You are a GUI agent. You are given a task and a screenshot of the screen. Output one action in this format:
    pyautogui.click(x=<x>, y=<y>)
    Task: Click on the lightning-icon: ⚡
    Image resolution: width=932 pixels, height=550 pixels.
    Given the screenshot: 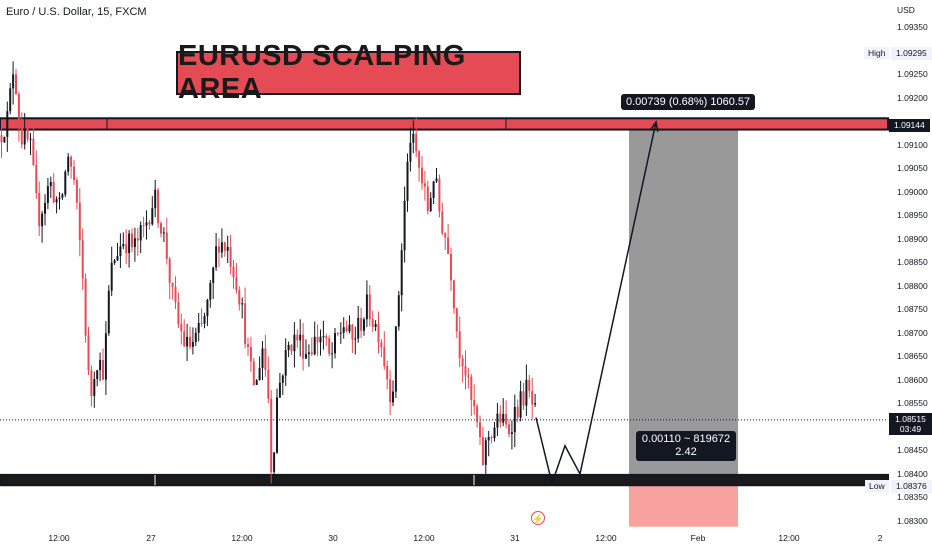 What is the action you would take?
    pyautogui.click(x=538, y=518)
    